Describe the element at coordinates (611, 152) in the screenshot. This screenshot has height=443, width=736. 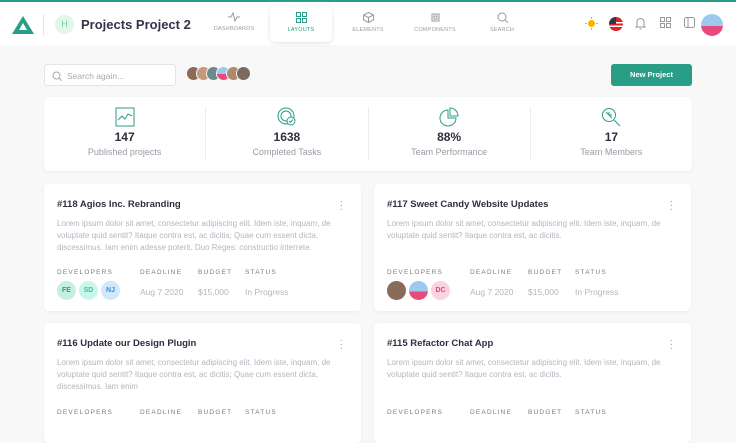
I see `stat-label: Team Members` at that location.